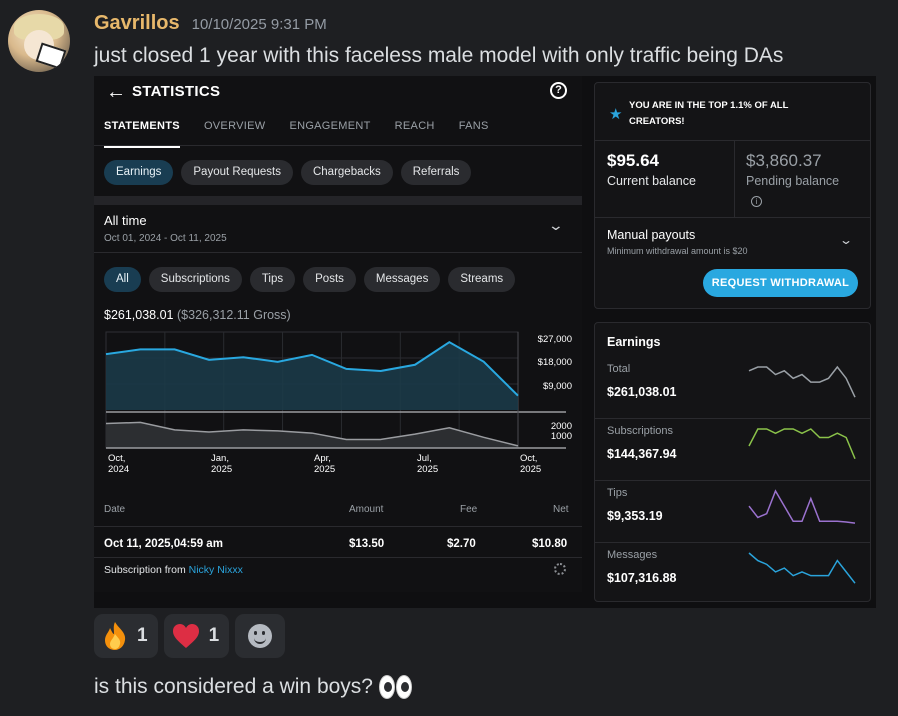 The height and width of the screenshot is (716, 898). I want to click on chip-tips: Tips, so click(272, 279).